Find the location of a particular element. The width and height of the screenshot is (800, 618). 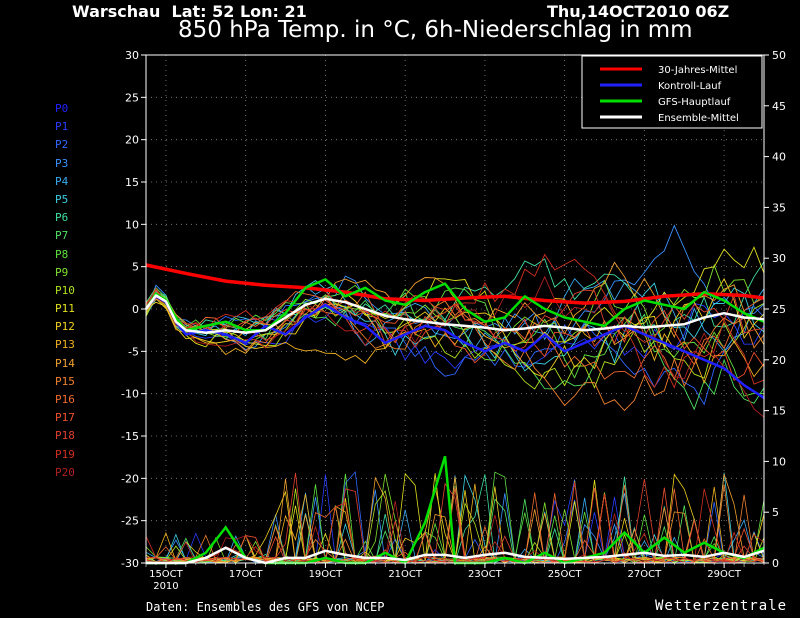

data-source-note: Daten: Ensembles des GFS von NCEP is located at coordinates (265, 607).